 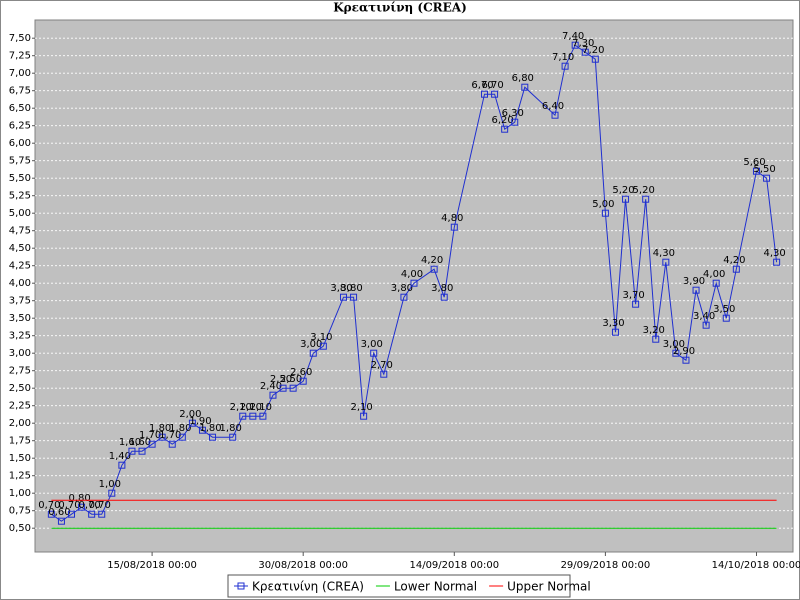 I want to click on y-tick-label: 2,25, so click(x=20, y=406).